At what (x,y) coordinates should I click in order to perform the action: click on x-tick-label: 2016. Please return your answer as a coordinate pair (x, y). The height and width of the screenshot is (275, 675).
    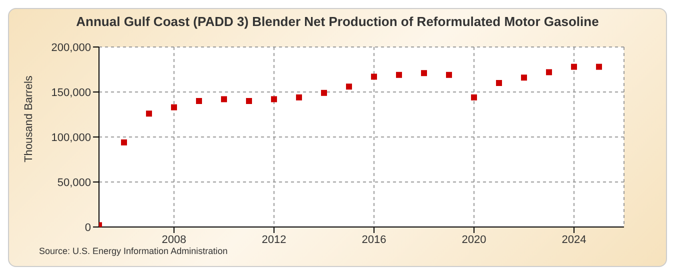
    Looking at the image, I should click on (374, 240).